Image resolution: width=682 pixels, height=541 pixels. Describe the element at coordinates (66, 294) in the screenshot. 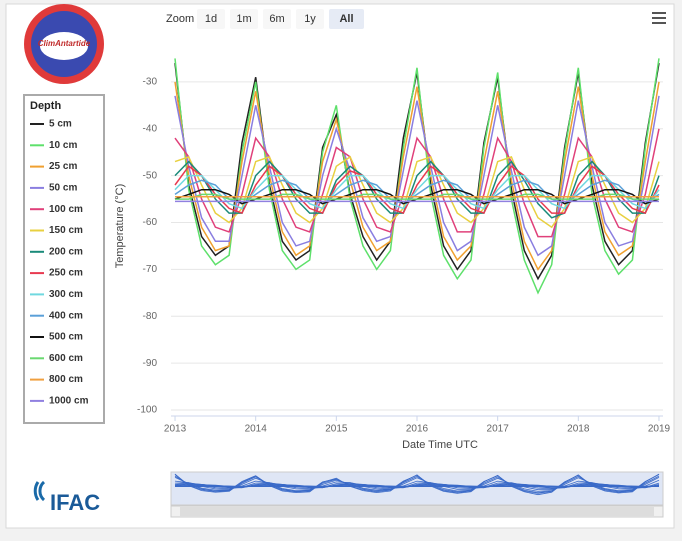

I see `legend-label: 300 cm` at that location.